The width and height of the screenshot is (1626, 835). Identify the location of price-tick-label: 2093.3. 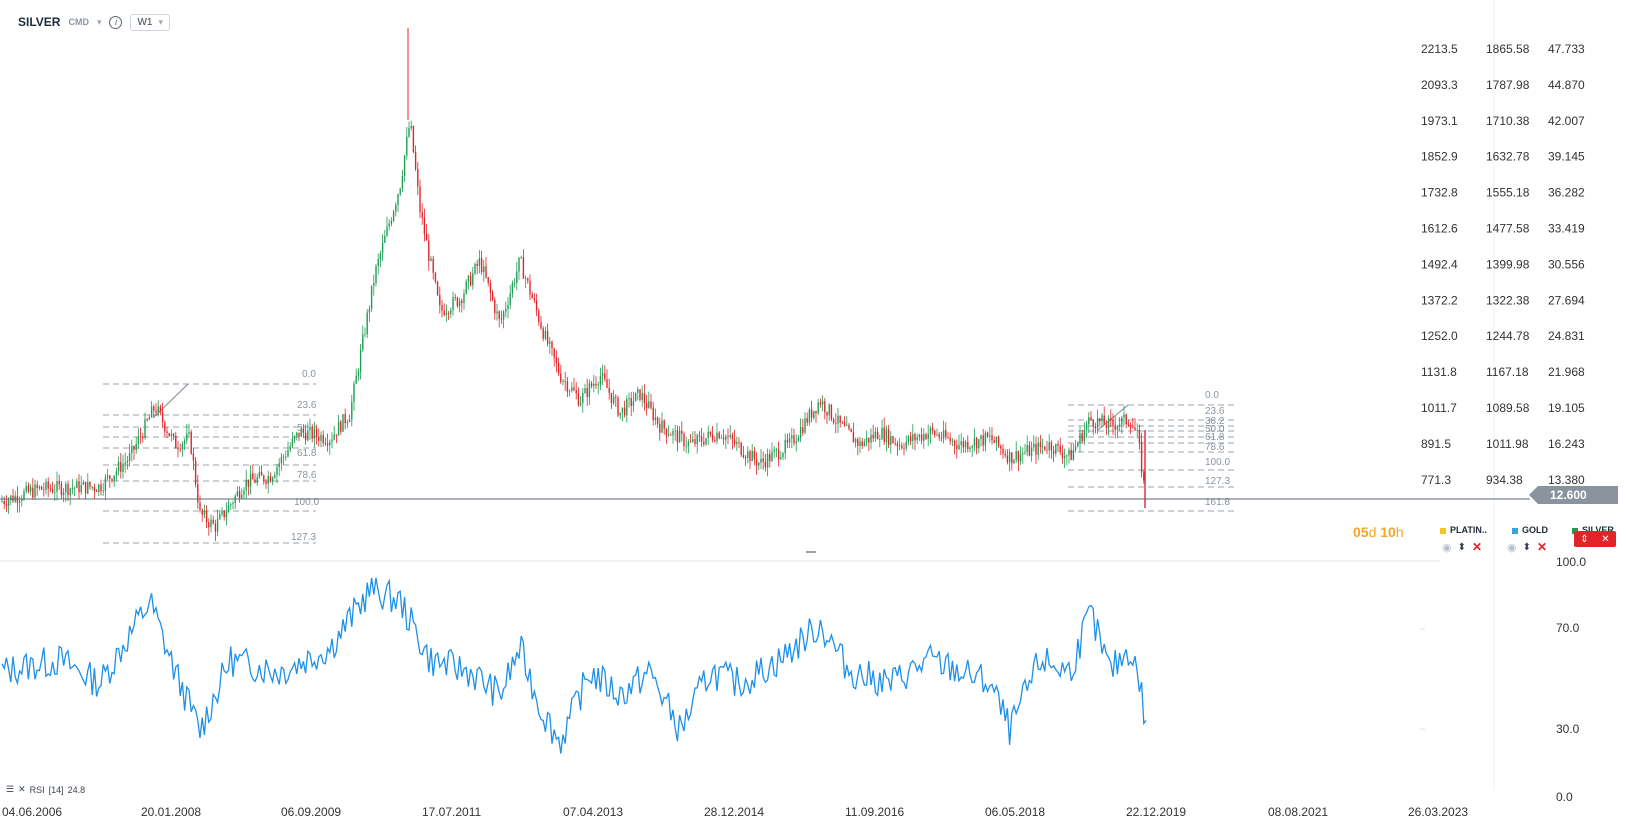
(1439, 85).